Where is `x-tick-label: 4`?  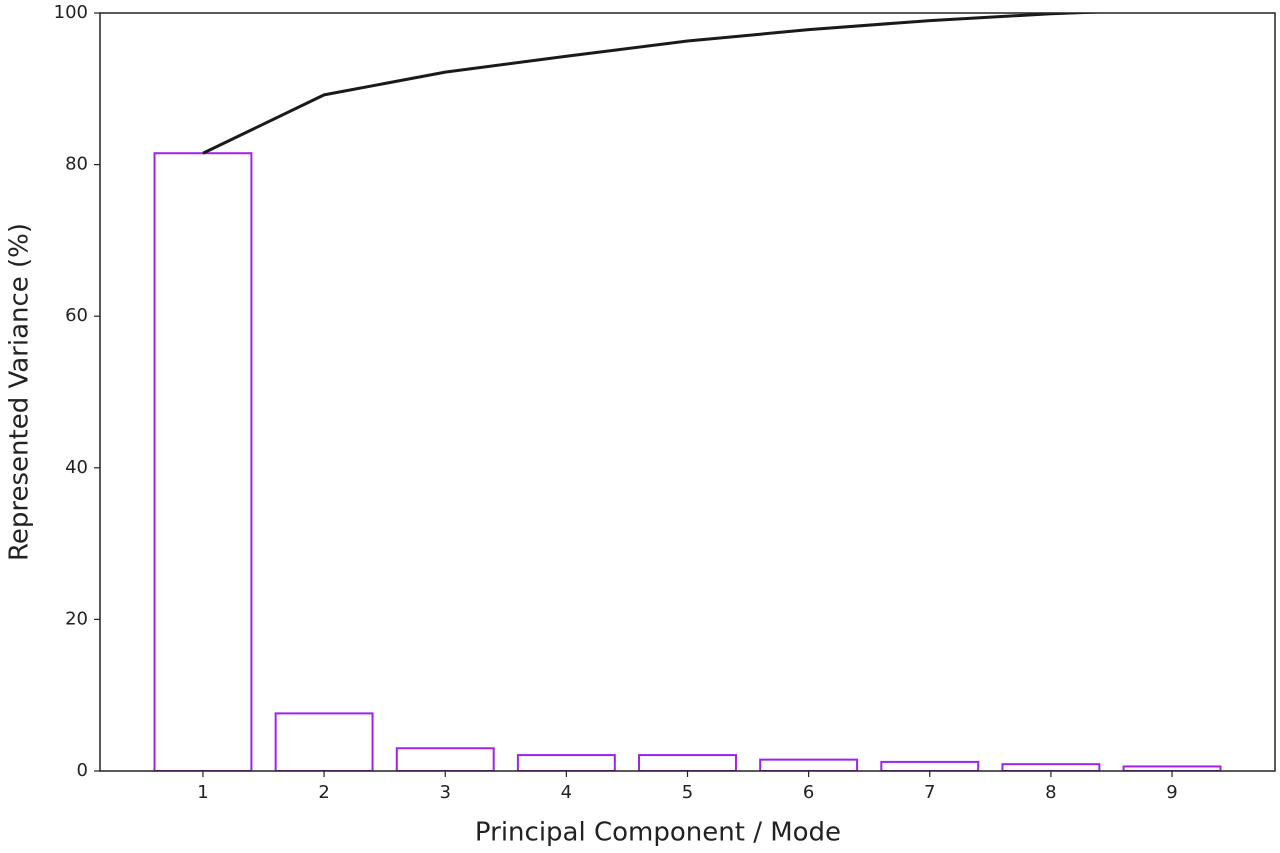 x-tick-label: 4 is located at coordinates (566, 792).